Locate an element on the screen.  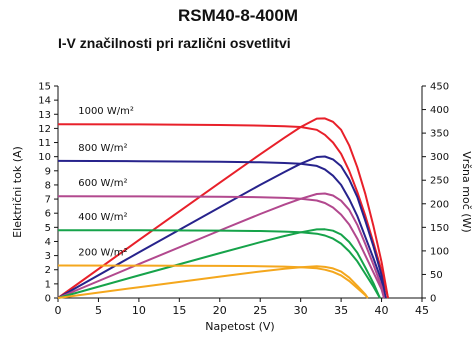
y-left-tick-label: 5 is located at coordinates (48, 228).